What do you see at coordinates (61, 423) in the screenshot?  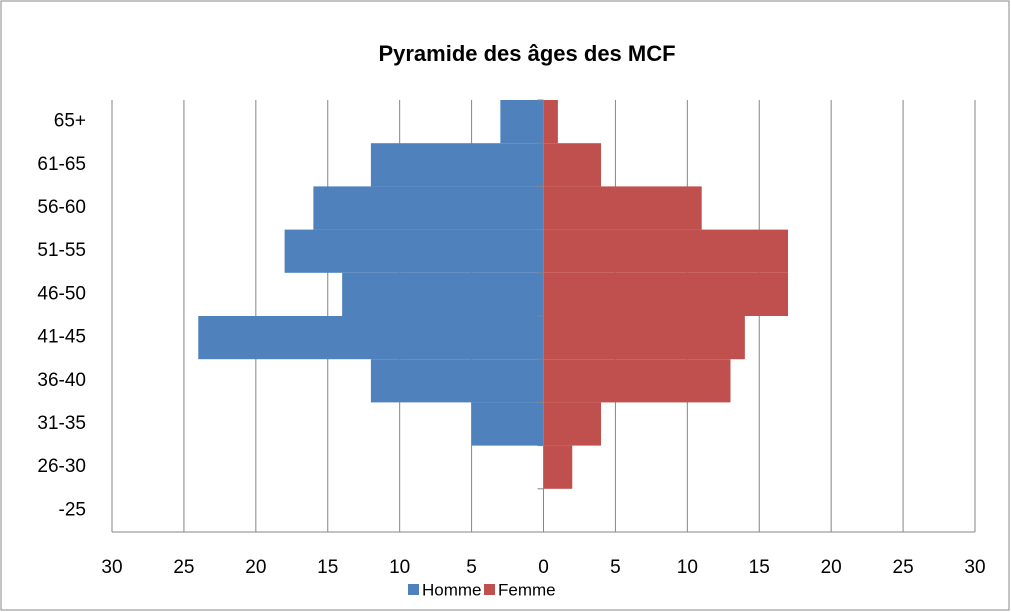 I see `y-tick-label: 31-35` at bounding box center [61, 423].